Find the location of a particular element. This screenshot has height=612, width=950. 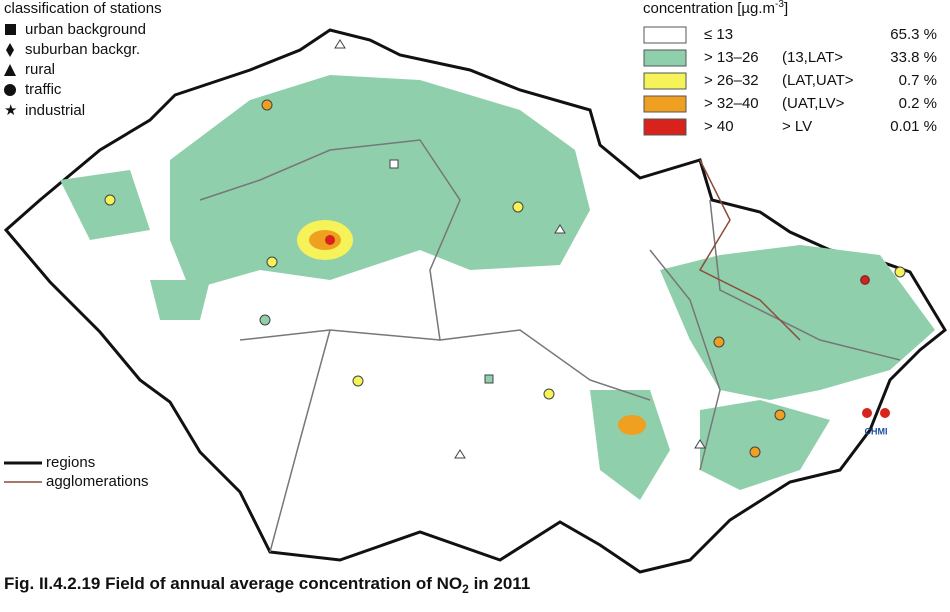

share: 0.2 % is located at coordinates (918, 103).